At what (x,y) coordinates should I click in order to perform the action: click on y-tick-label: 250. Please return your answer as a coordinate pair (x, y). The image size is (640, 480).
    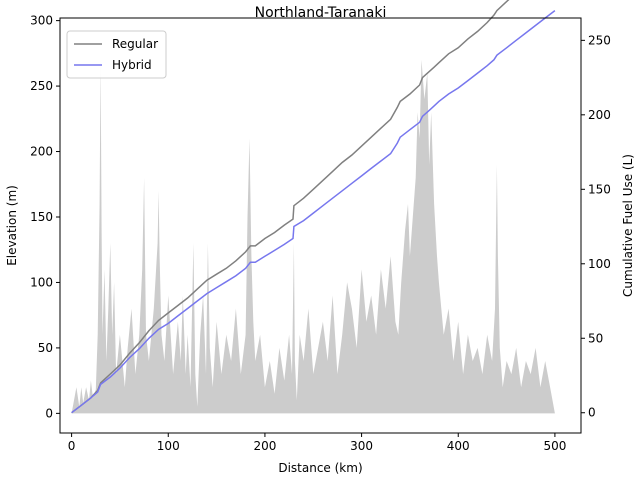
    Looking at the image, I should click on (41, 86).